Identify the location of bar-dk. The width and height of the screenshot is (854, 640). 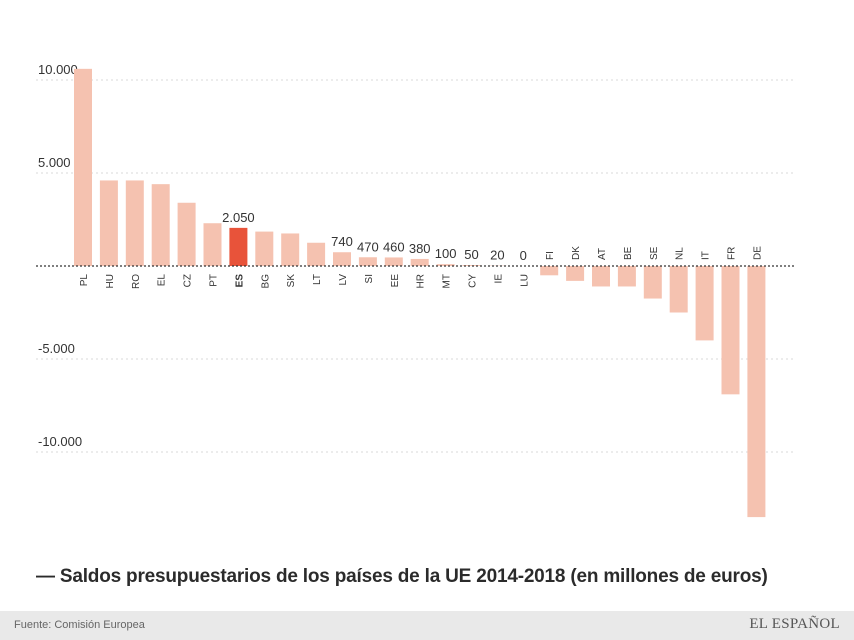
(575, 273).